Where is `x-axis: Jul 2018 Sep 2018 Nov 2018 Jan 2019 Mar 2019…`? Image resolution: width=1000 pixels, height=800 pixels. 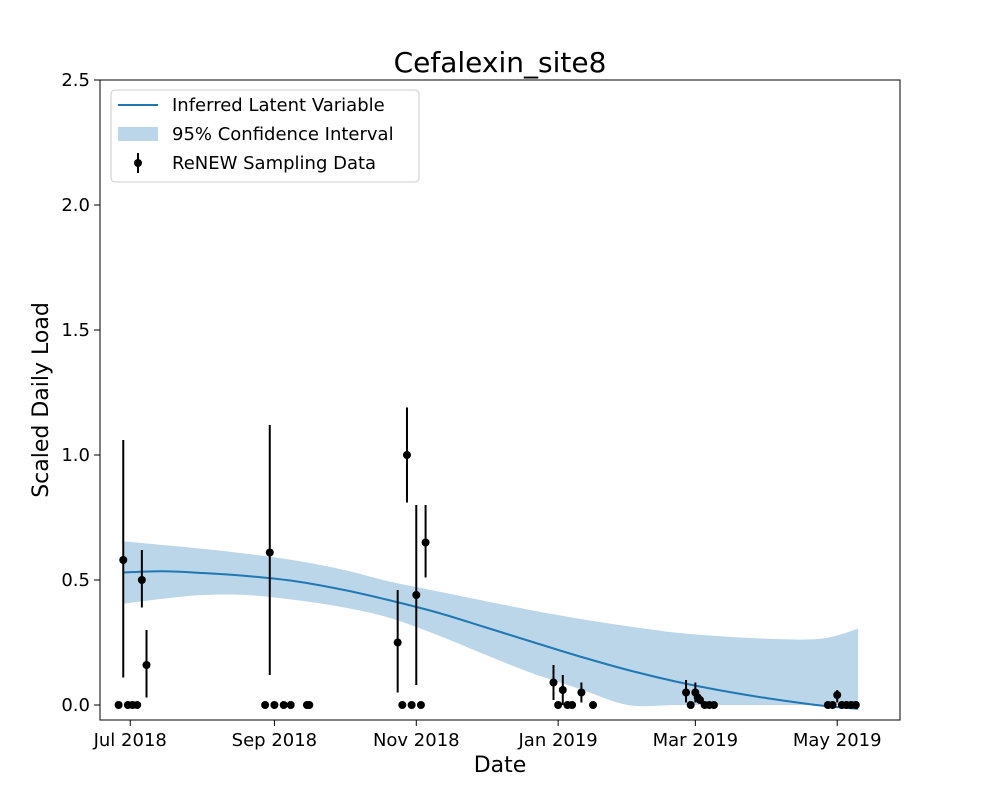
x-axis: Jul 2018 Sep 2018 Nov 2018 Jan 2019 Mar 2019… is located at coordinates (487, 735).